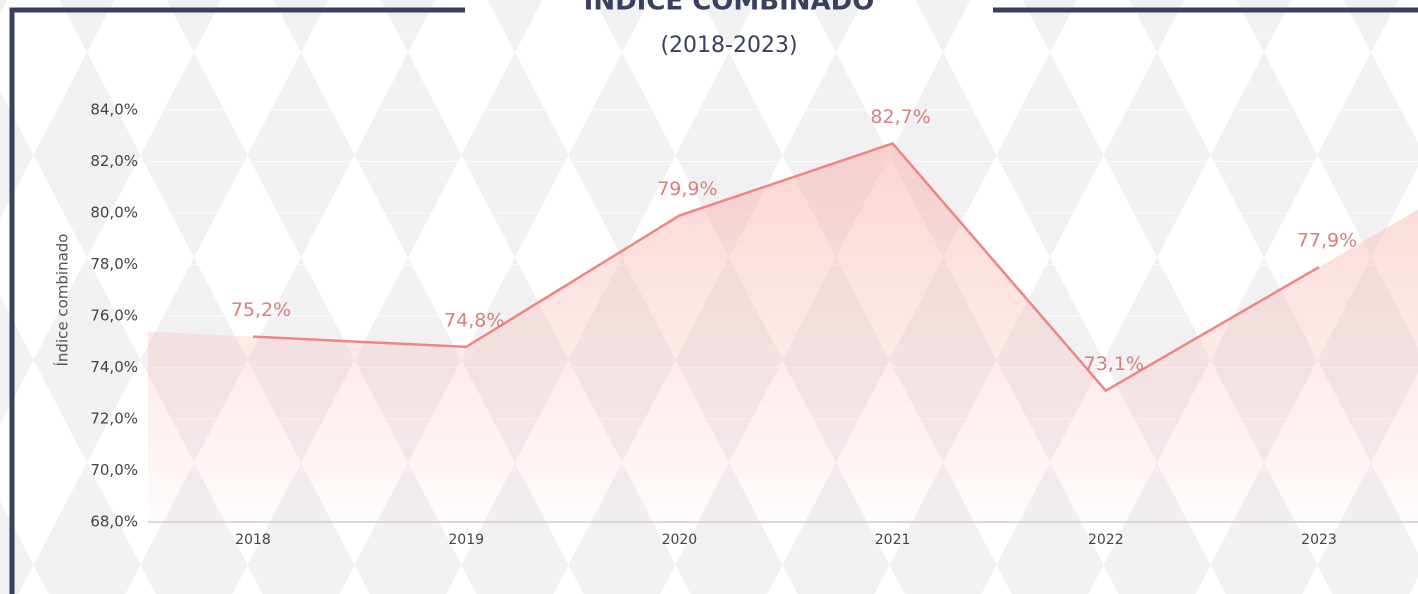 Image resolution: width=1418 pixels, height=594 pixels. Describe the element at coordinates (1327, 241) in the screenshot. I see `data-label: 77,9%` at that location.